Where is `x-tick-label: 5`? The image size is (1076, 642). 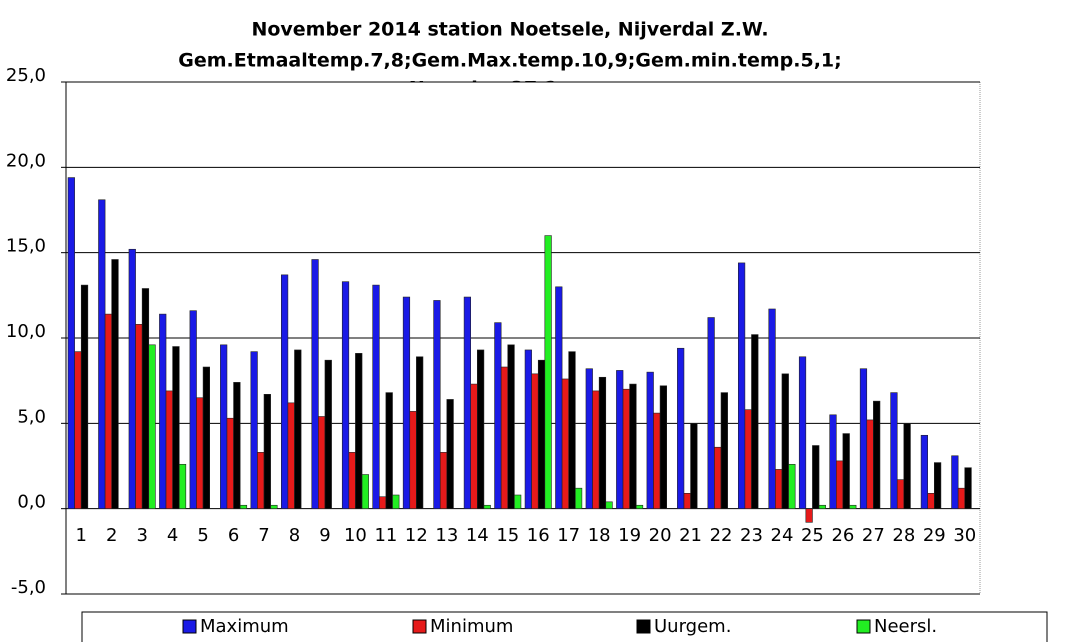 x-tick-label: 5 is located at coordinates (202, 535).